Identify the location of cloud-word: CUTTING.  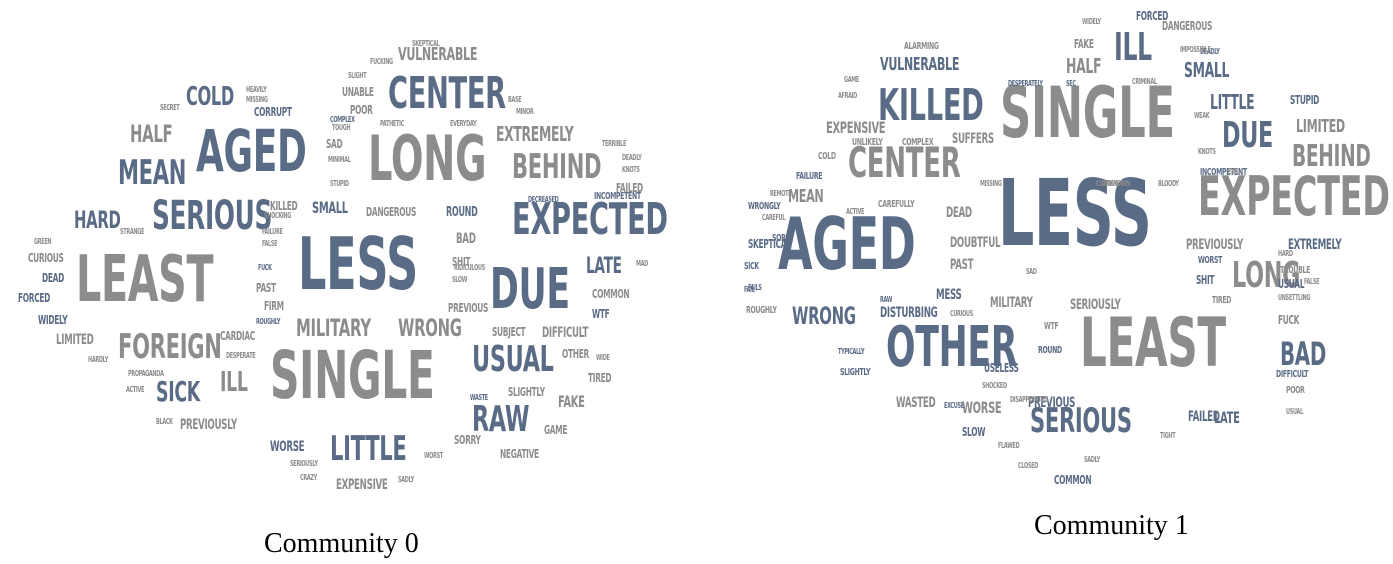
(1107, 183).